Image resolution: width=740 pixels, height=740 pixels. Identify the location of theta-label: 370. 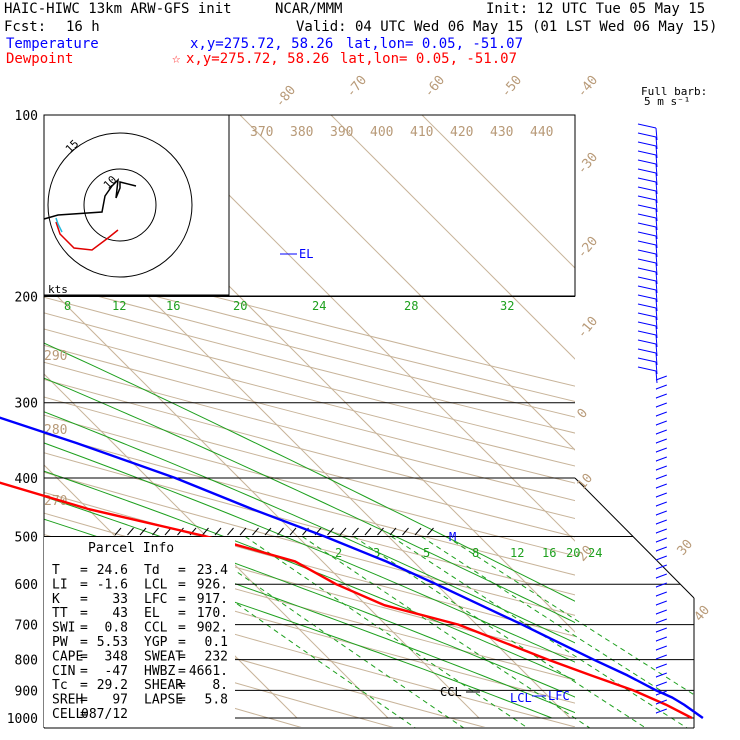
(261, 132).